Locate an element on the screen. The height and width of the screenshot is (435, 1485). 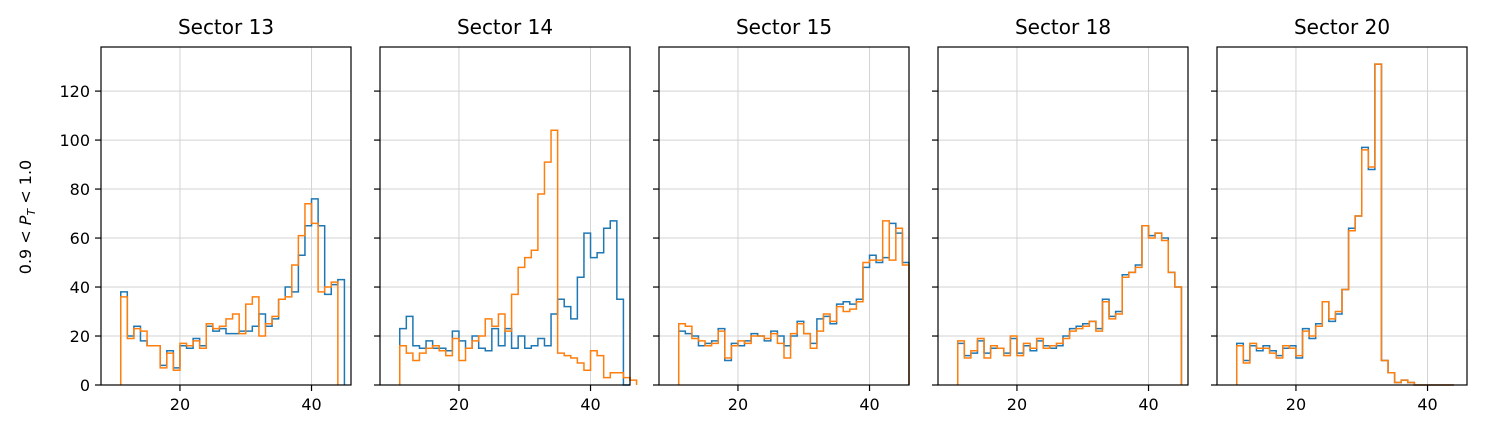
y-tick-label: 20 is located at coordinates (80, 336).